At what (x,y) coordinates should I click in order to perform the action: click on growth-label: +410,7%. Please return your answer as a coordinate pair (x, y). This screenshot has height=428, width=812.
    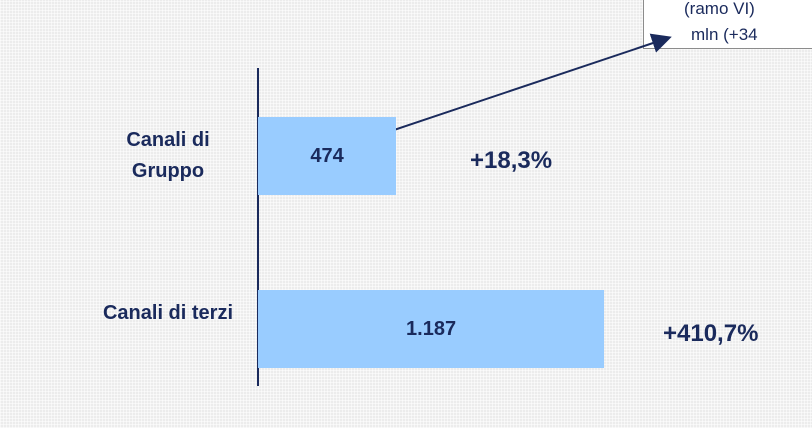
    Looking at the image, I should click on (711, 333).